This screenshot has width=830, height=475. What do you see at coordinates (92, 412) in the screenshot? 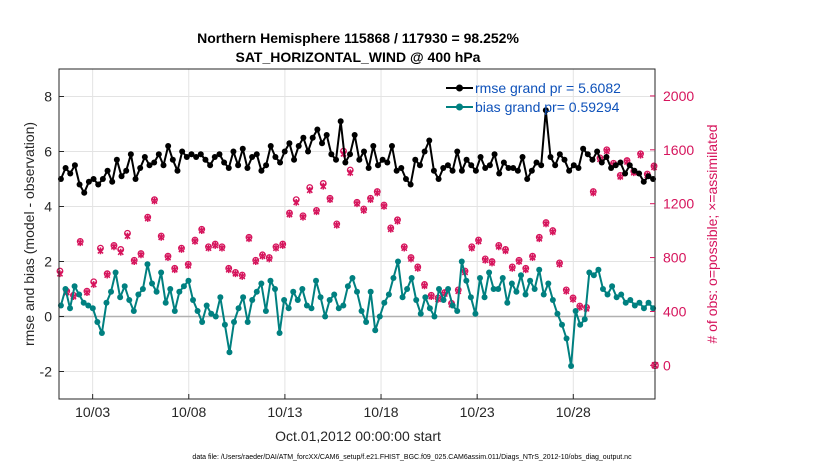
I see `x-tick-label: 10/03` at bounding box center [92, 412].